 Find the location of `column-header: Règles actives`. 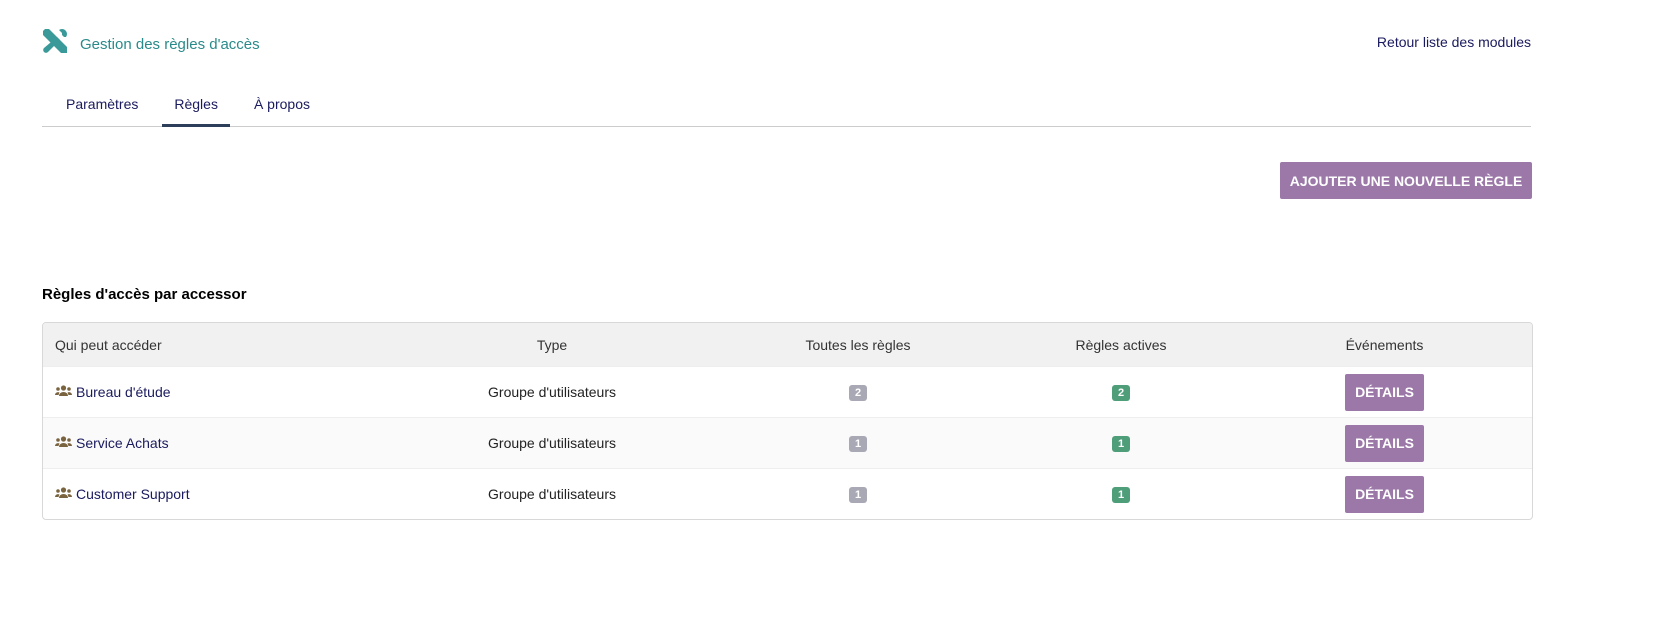

column-header: Règles actives is located at coordinates (1121, 344).